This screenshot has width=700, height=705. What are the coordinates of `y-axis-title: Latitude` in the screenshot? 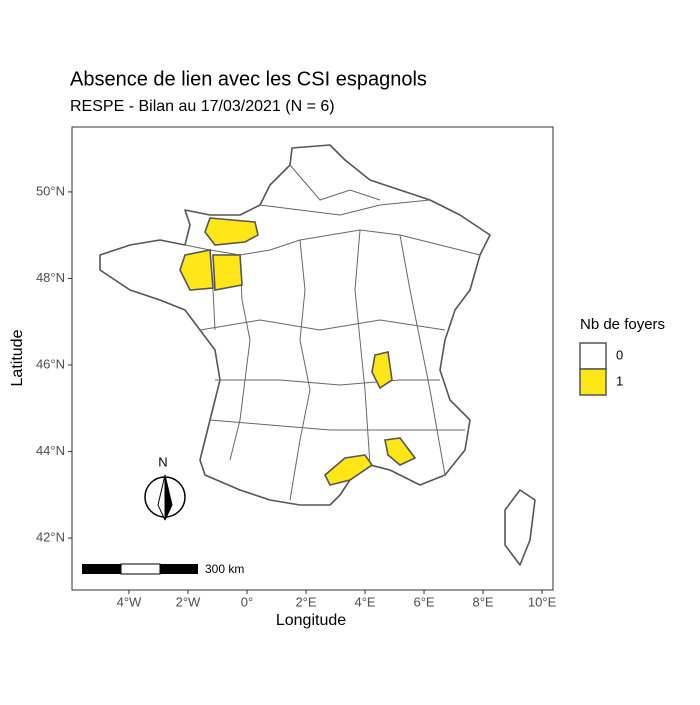 It's located at (17, 357).